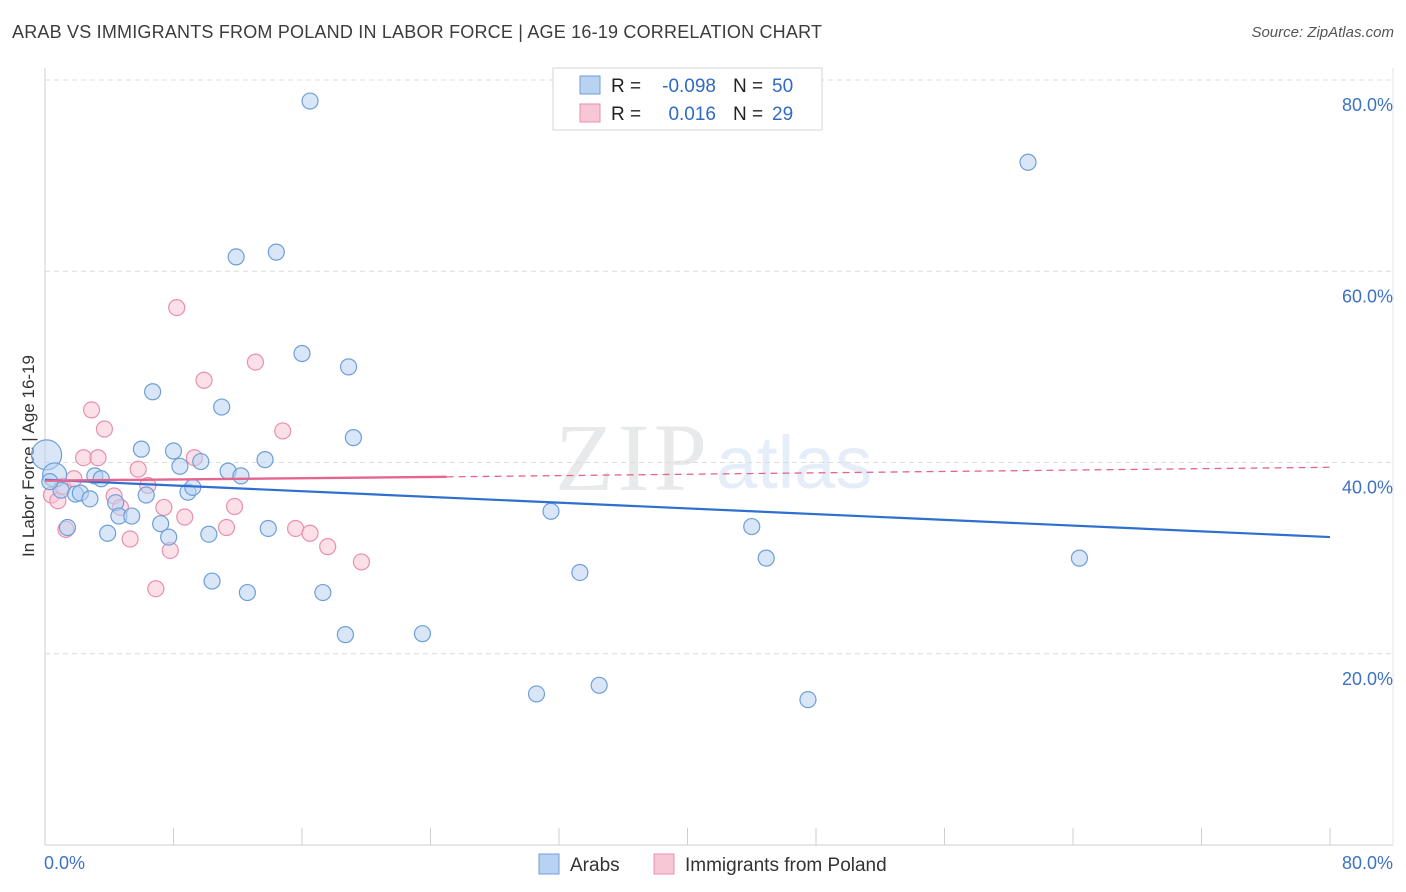 This screenshot has width=1406, height=892. I want to click on bottom-legend-label-arabs: Arabs, so click(595, 865).